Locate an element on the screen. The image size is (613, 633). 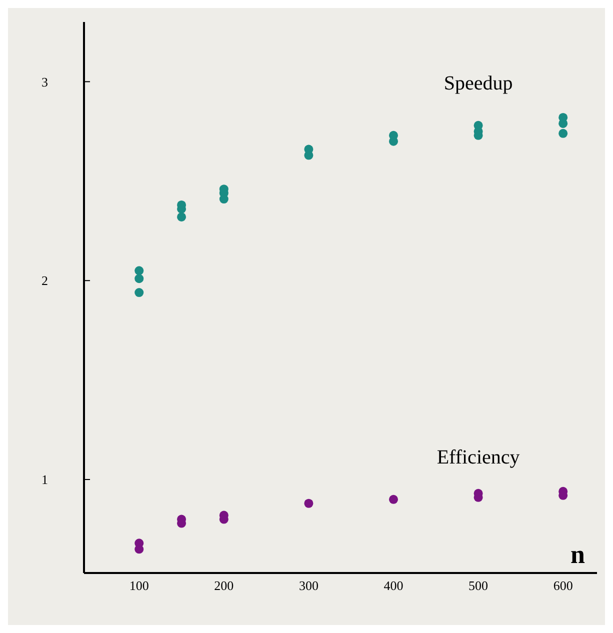
x-axis-title: n is located at coordinates (578, 554).